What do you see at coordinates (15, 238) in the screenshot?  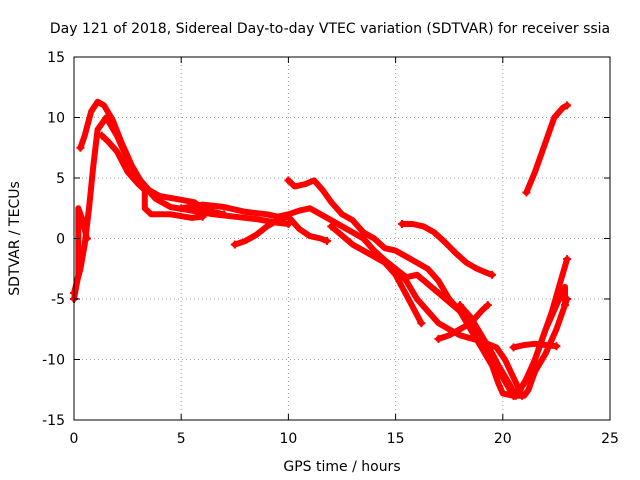 I see `y-axis-title: SDTVAR / TECUs` at bounding box center [15, 238].